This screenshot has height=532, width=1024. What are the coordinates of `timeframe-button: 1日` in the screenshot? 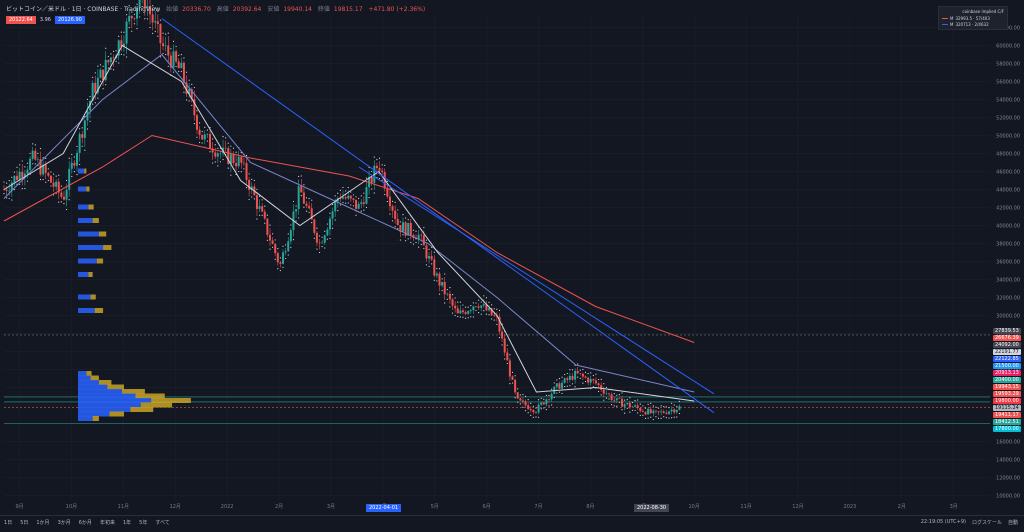 It's located at (8, 522).